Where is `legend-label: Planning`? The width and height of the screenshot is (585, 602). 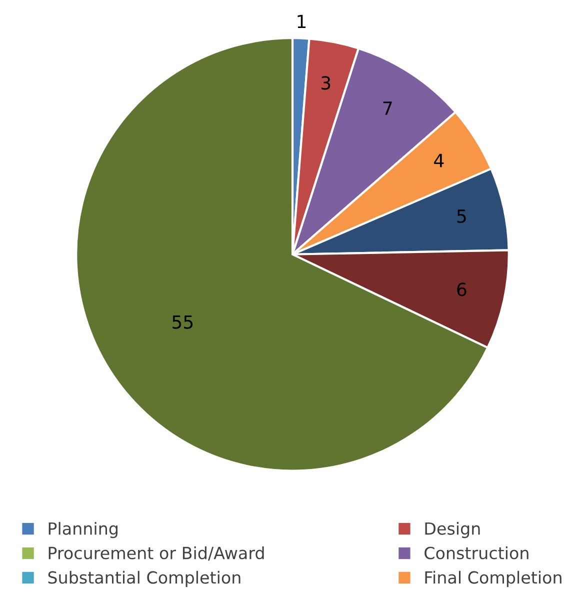 legend-label: Planning is located at coordinates (83, 530).